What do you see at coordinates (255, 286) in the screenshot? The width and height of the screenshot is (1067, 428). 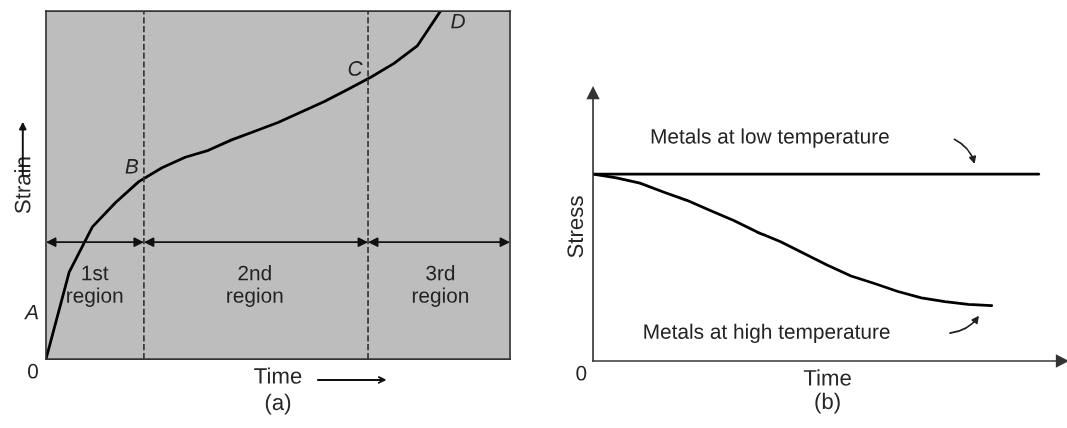 I see `annotation: 2nd region` at bounding box center [255, 286].